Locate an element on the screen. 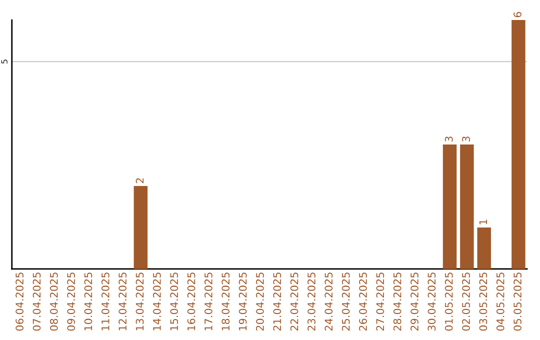  x-tick-label: 14.04.2025 is located at coordinates (156, 301).